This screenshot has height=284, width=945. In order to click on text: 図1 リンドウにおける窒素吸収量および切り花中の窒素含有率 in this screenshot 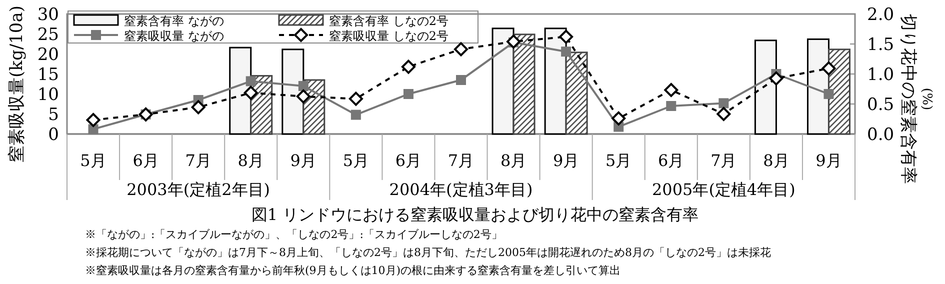, I will do `click(475, 214)`.